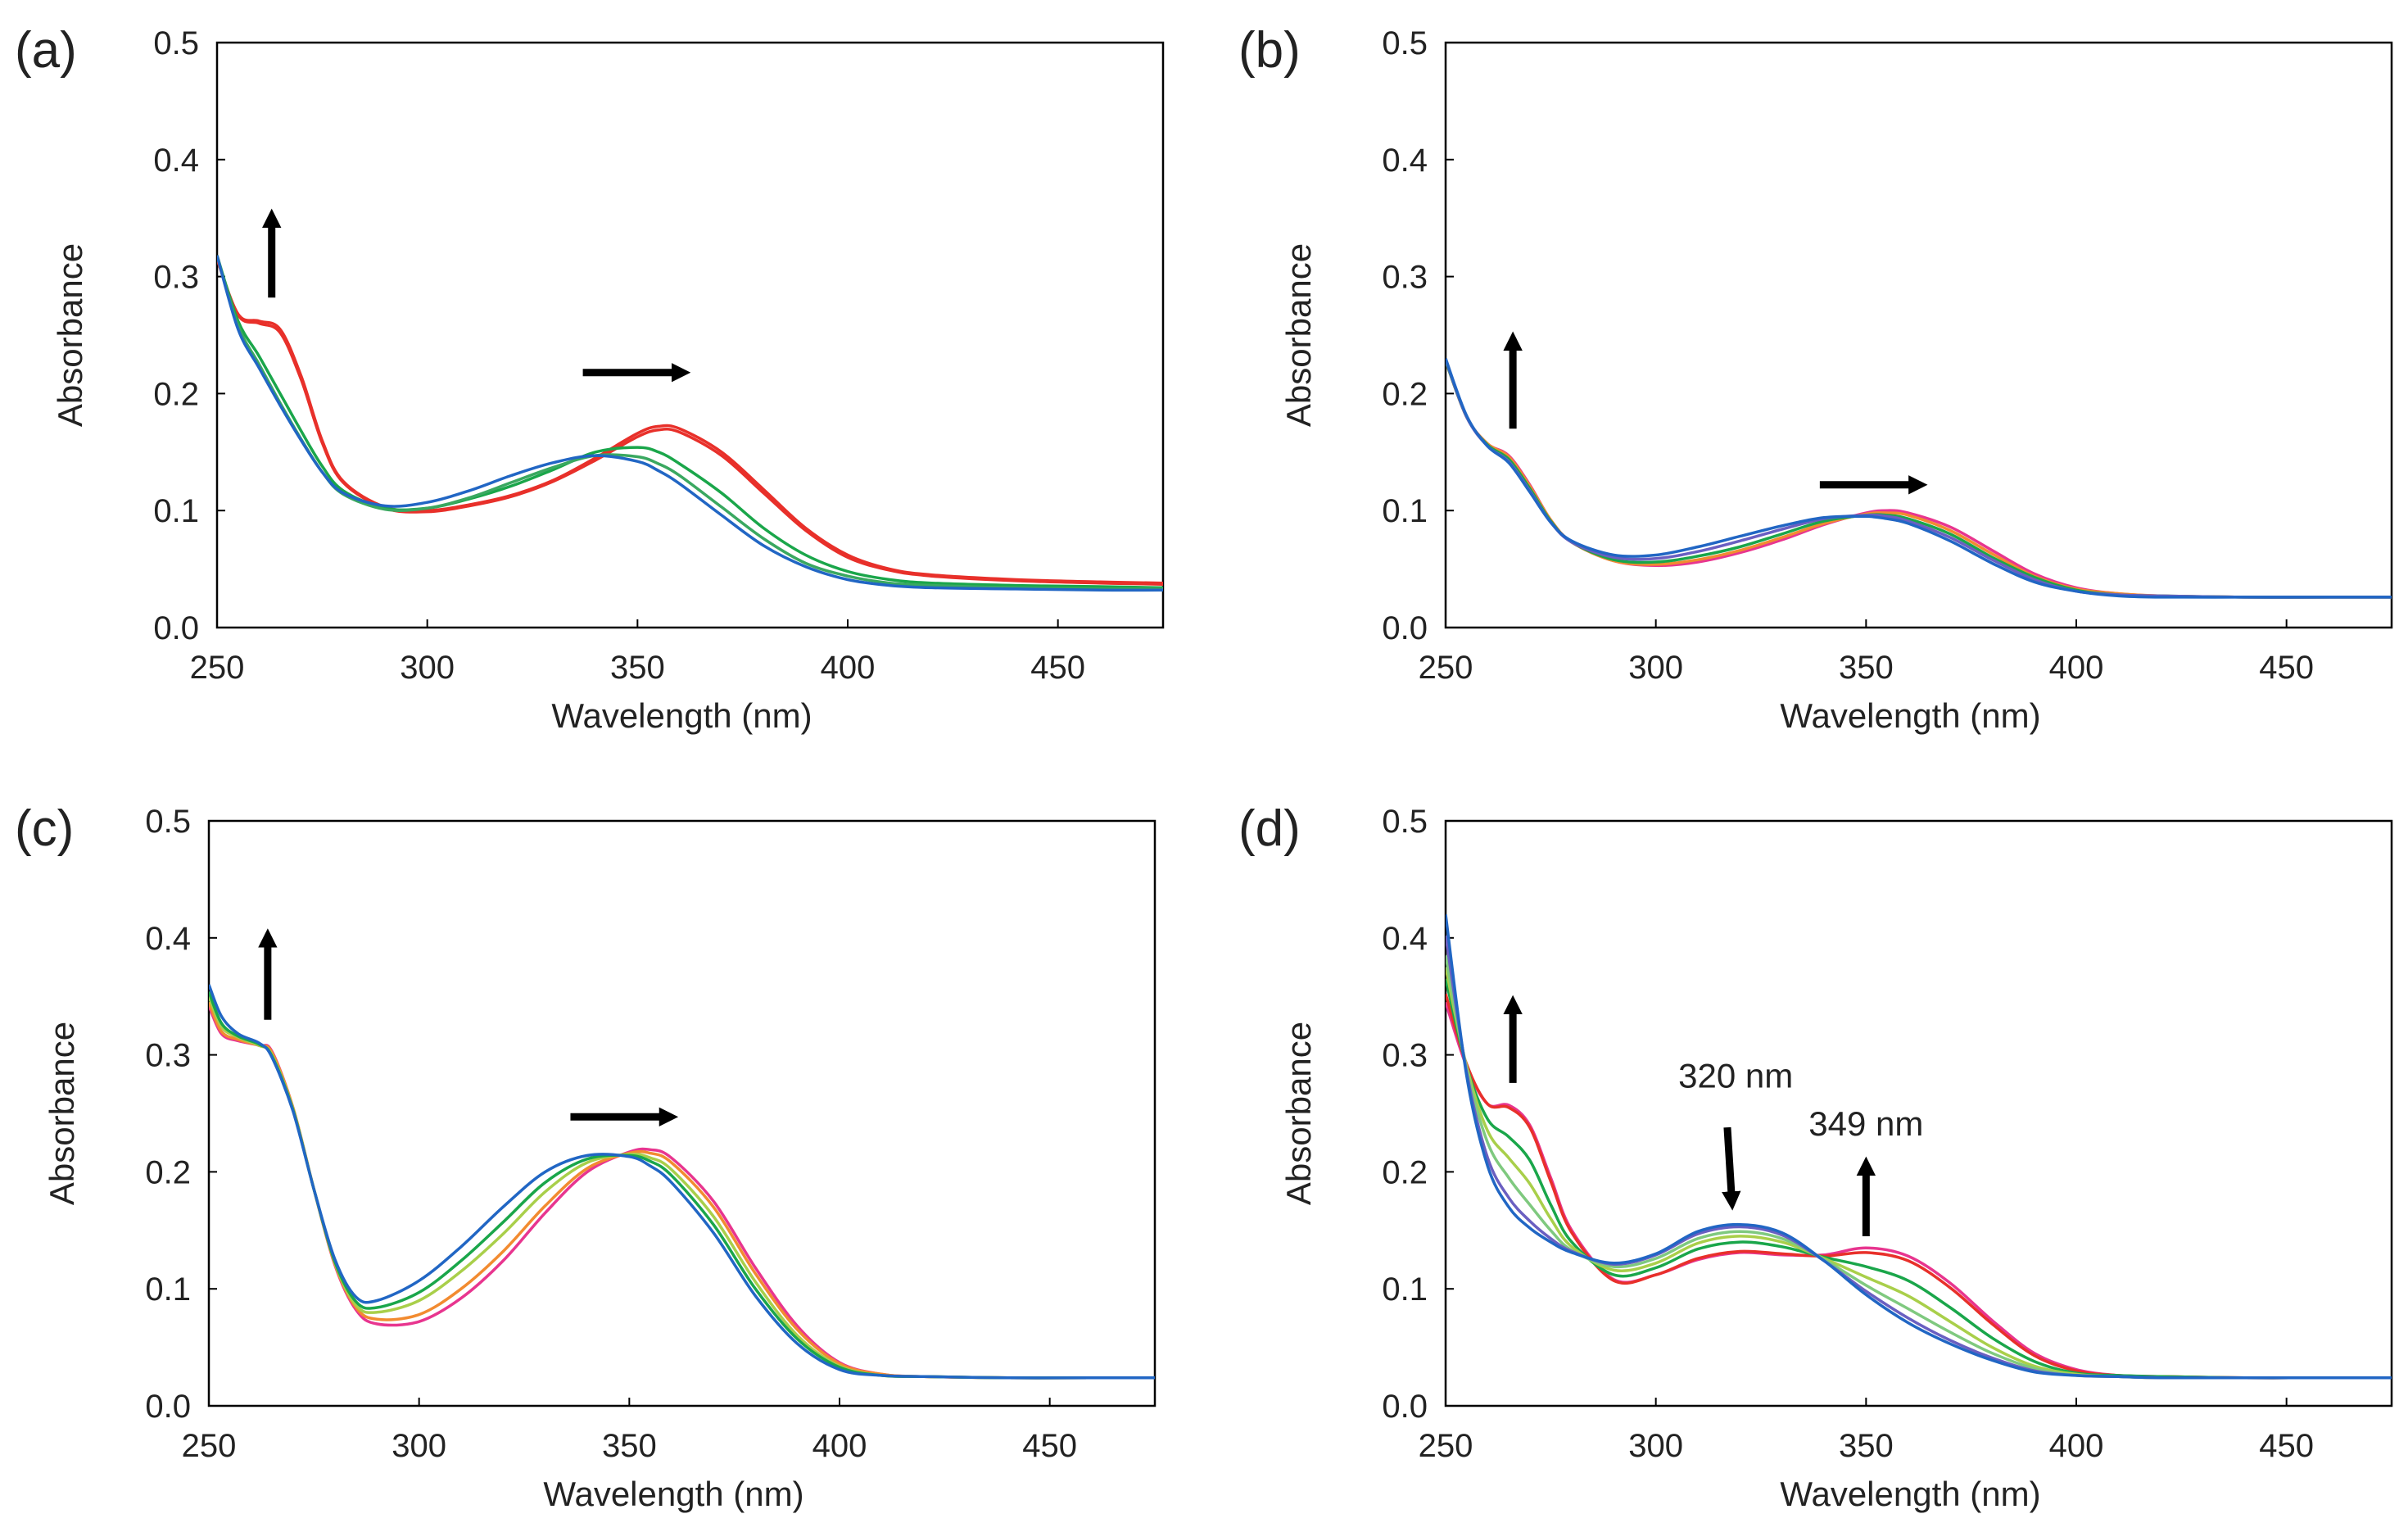 The width and height of the screenshot is (2408, 1532). I want to click on annotation-label: 320 nm, so click(1735, 1076).